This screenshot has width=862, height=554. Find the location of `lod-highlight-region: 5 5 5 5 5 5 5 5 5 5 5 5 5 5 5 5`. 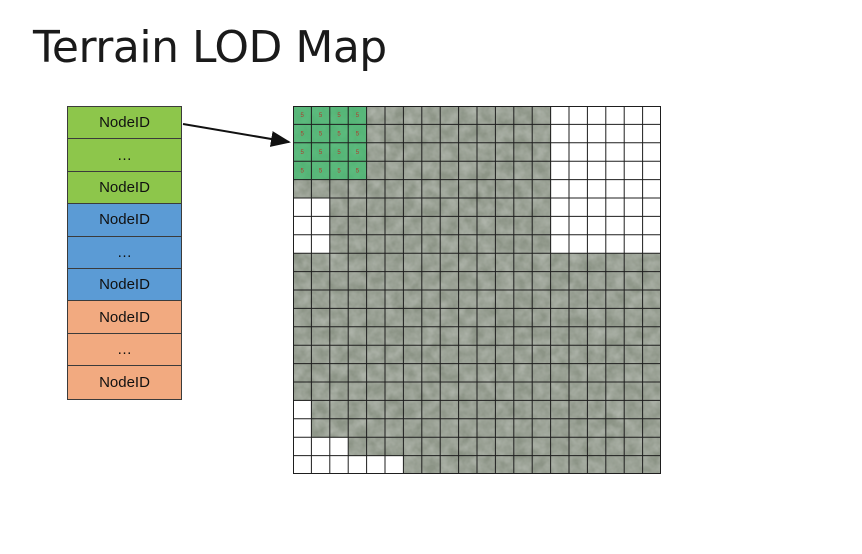

lod-highlight-region: 5 5 5 5 5 5 5 5 5 5 5 5 5 5 5 5 is located at coordinates (330, 143).